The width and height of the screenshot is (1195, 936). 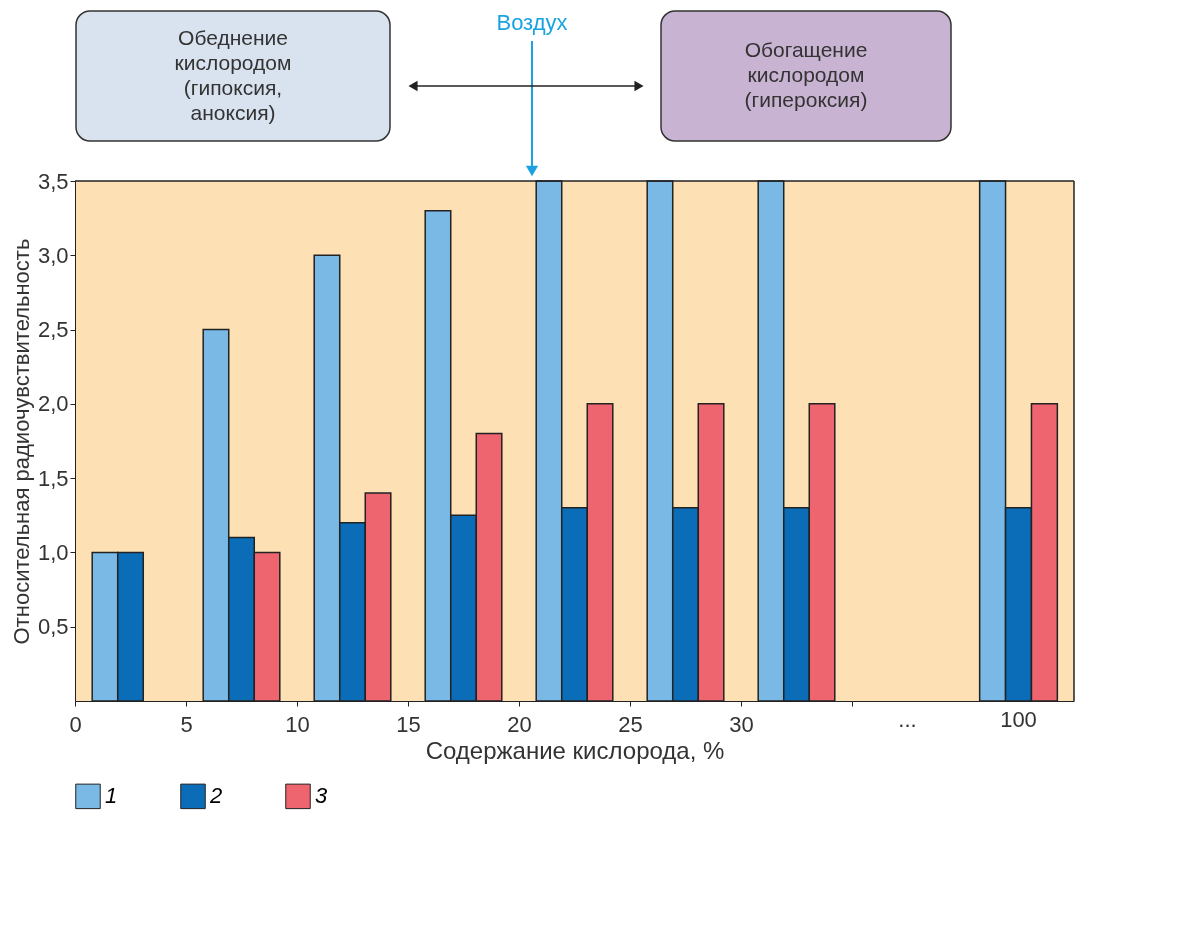 I want to click on y-tick-label: 1,5, so click(x=53, y=478).